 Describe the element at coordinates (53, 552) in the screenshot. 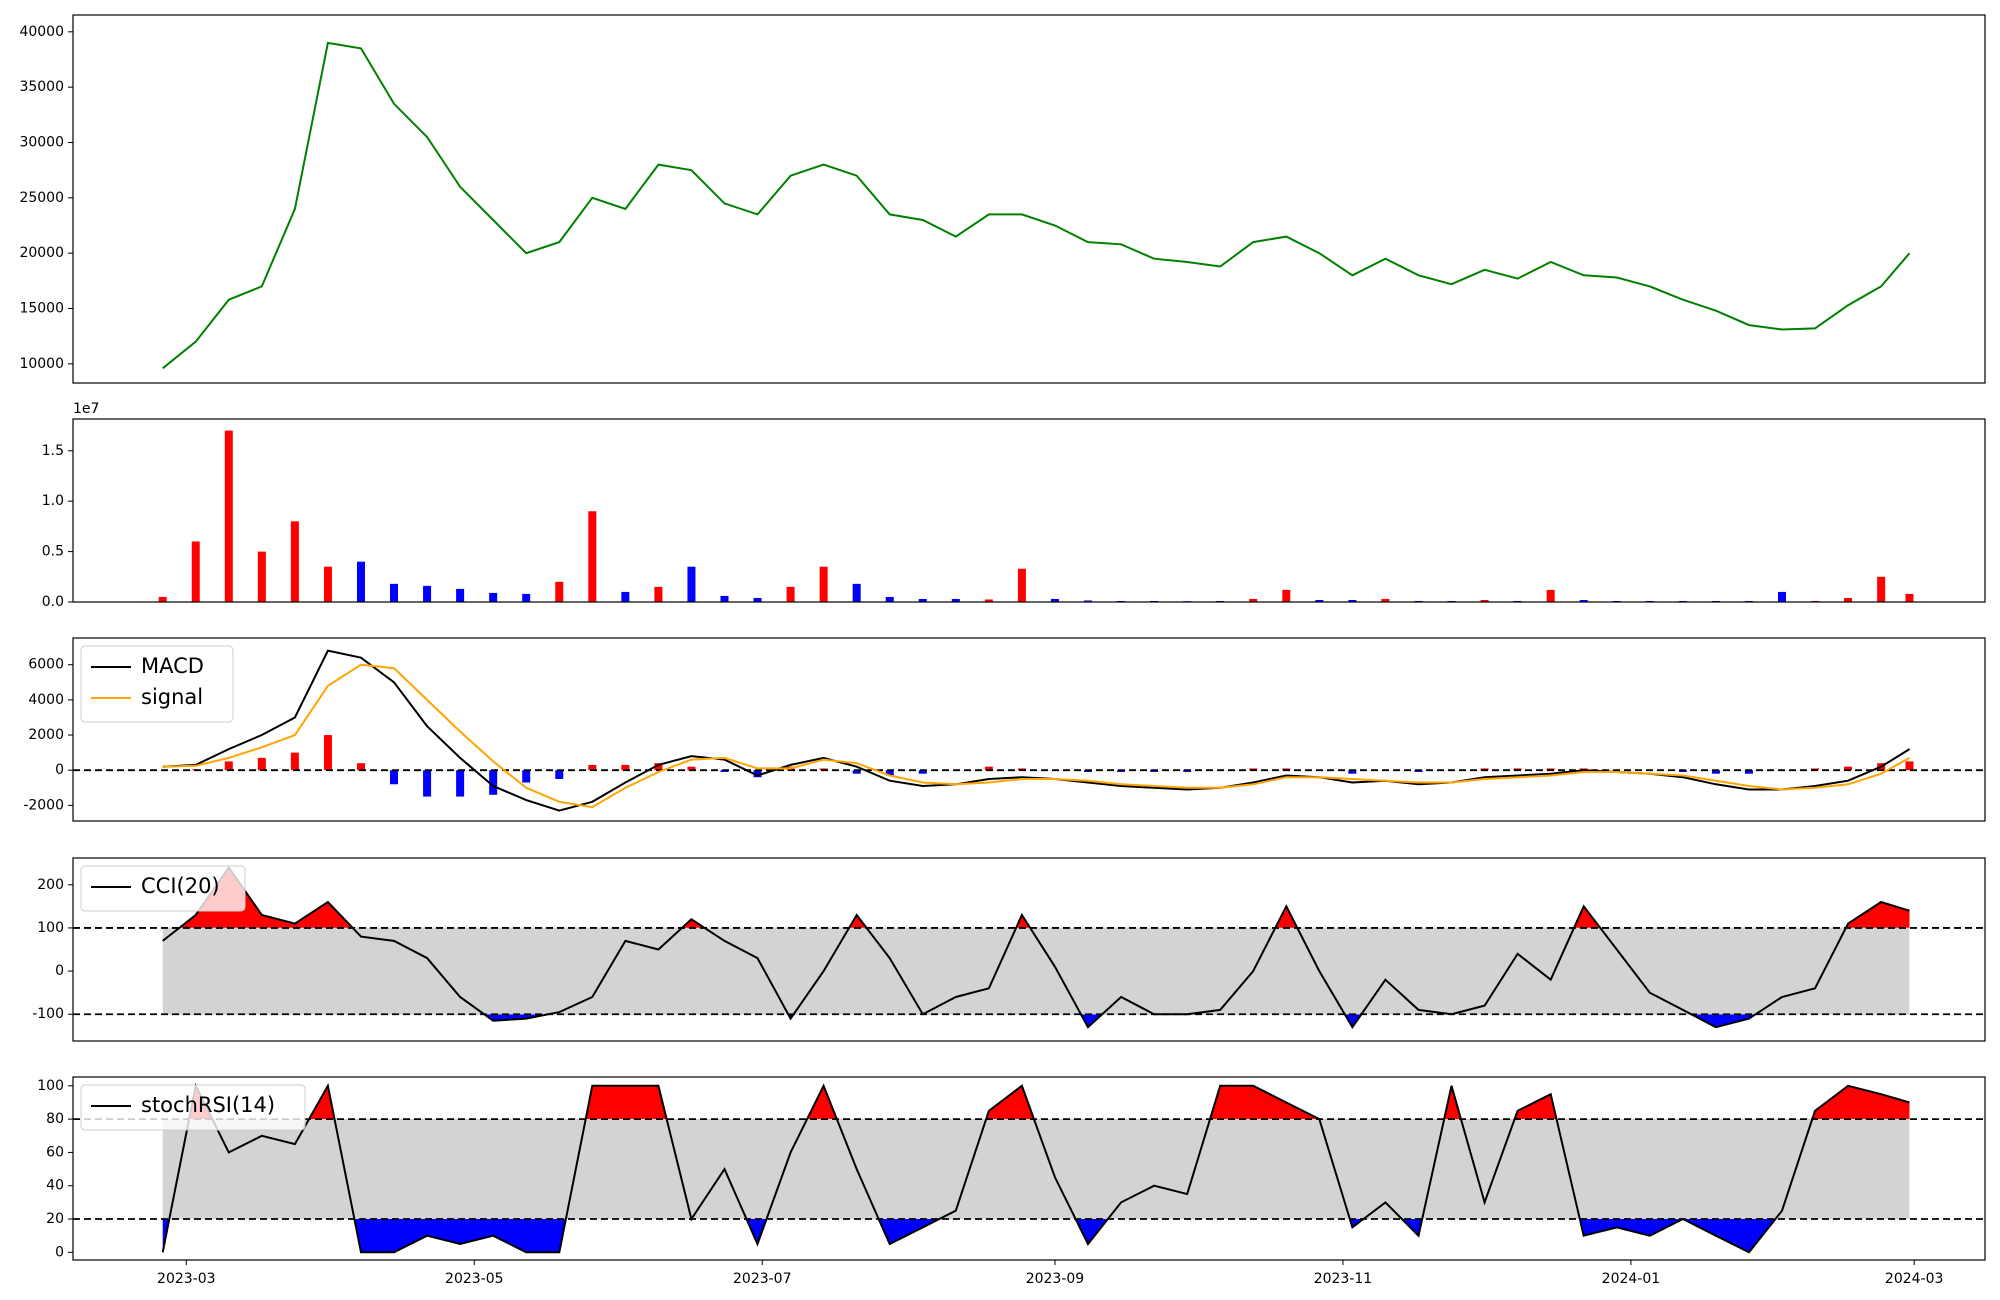

I see `y-tick-label: 0.5` at that location.